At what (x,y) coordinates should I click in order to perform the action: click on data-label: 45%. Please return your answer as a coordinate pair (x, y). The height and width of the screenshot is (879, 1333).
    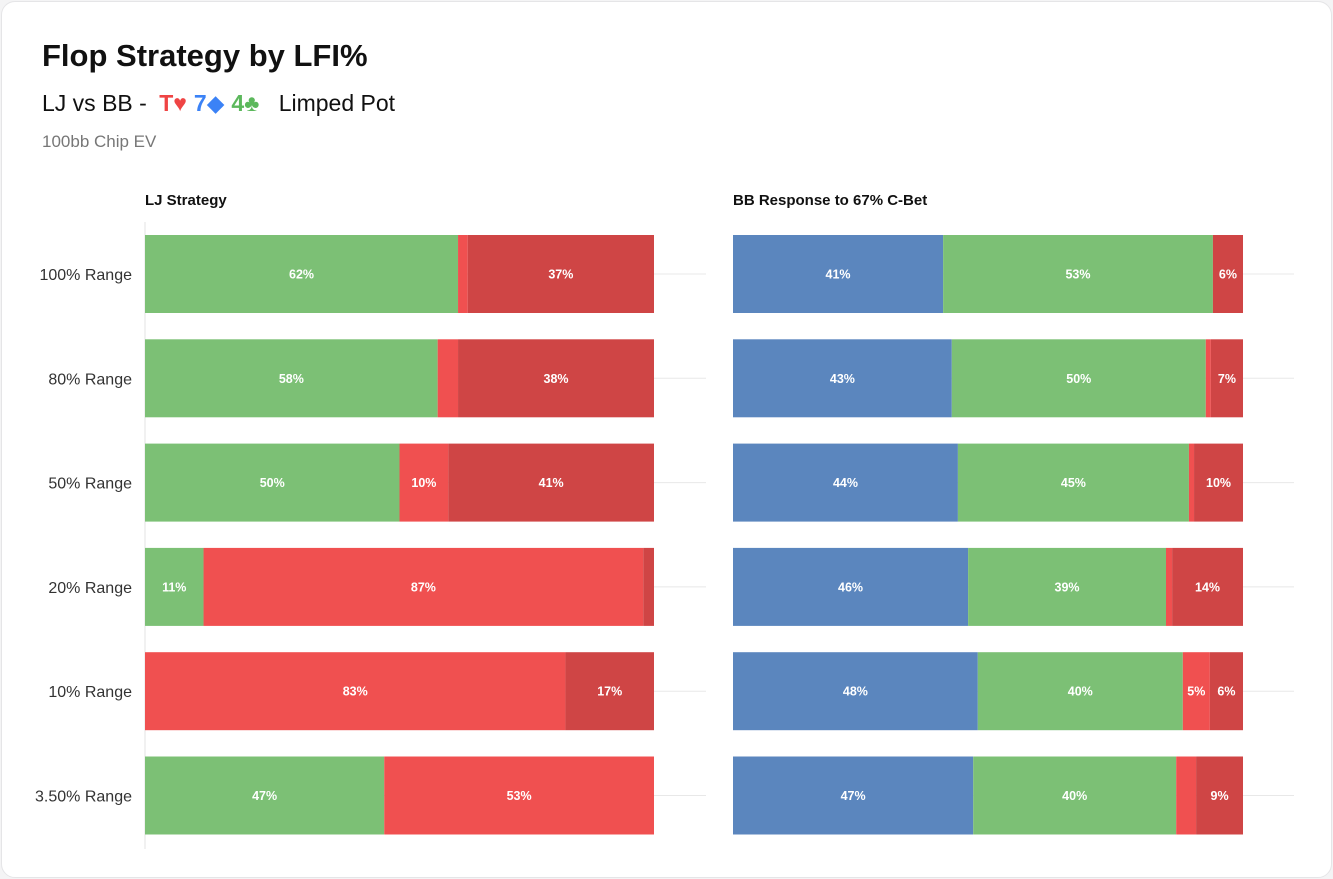
    Looking at the image, I should click on (1073, 483).